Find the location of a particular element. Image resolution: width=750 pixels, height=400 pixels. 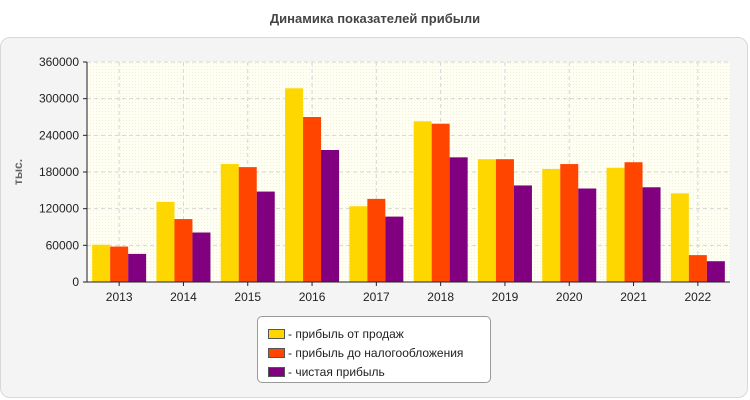

y-axis-label: тыс. is located at coordinates (18, 172).